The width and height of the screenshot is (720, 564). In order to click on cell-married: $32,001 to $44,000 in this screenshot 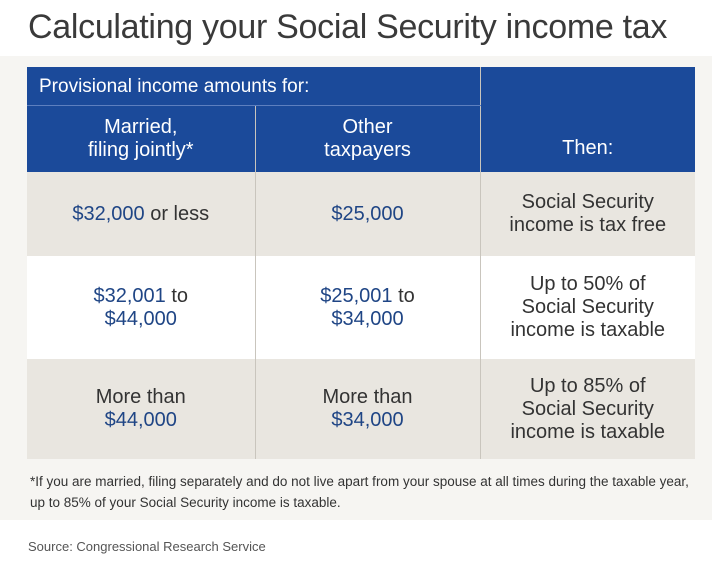, I will do `click(141, 307)`.